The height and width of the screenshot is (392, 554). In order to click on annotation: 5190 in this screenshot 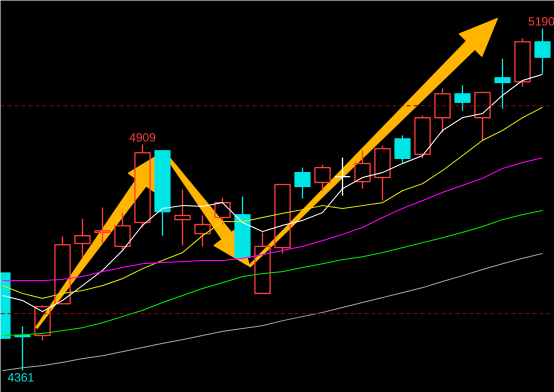, I will do `click(541, 21)`.